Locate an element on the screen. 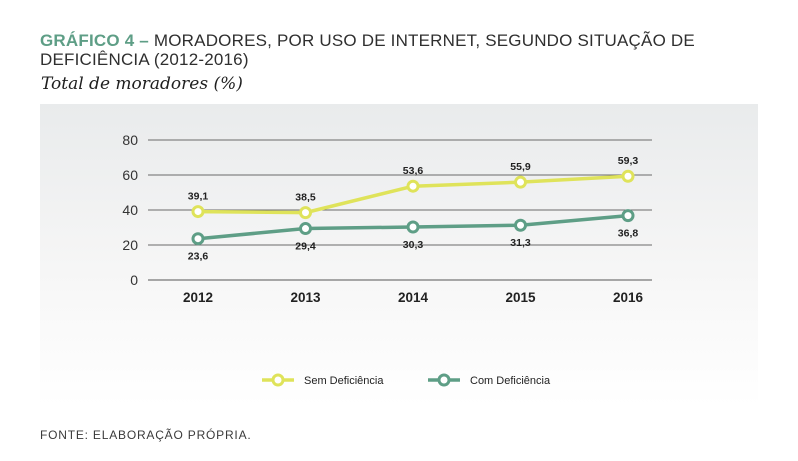 The image size is (798, 461). data-label: 59,3 is located at coordinates (628, 161).